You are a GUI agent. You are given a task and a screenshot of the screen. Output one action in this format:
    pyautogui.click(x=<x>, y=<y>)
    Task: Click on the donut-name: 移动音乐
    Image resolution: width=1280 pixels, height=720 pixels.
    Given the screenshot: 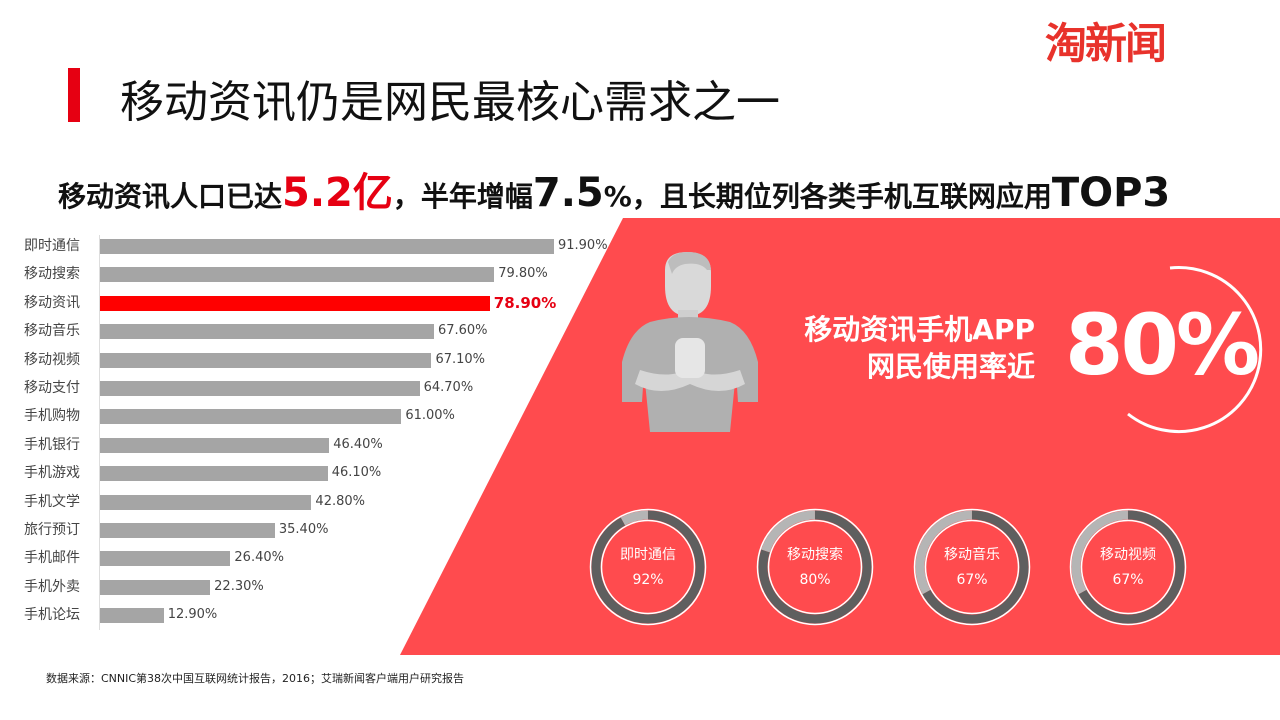 What is the action you would take?
    pyautogui.click(x=972, y=555)
    